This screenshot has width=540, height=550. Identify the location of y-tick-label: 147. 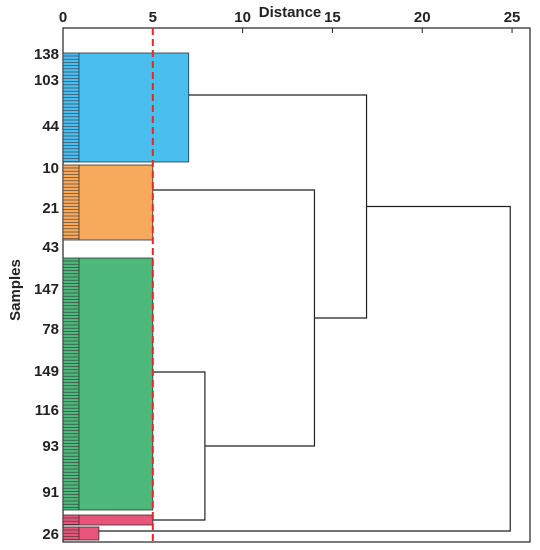
(46, 289).